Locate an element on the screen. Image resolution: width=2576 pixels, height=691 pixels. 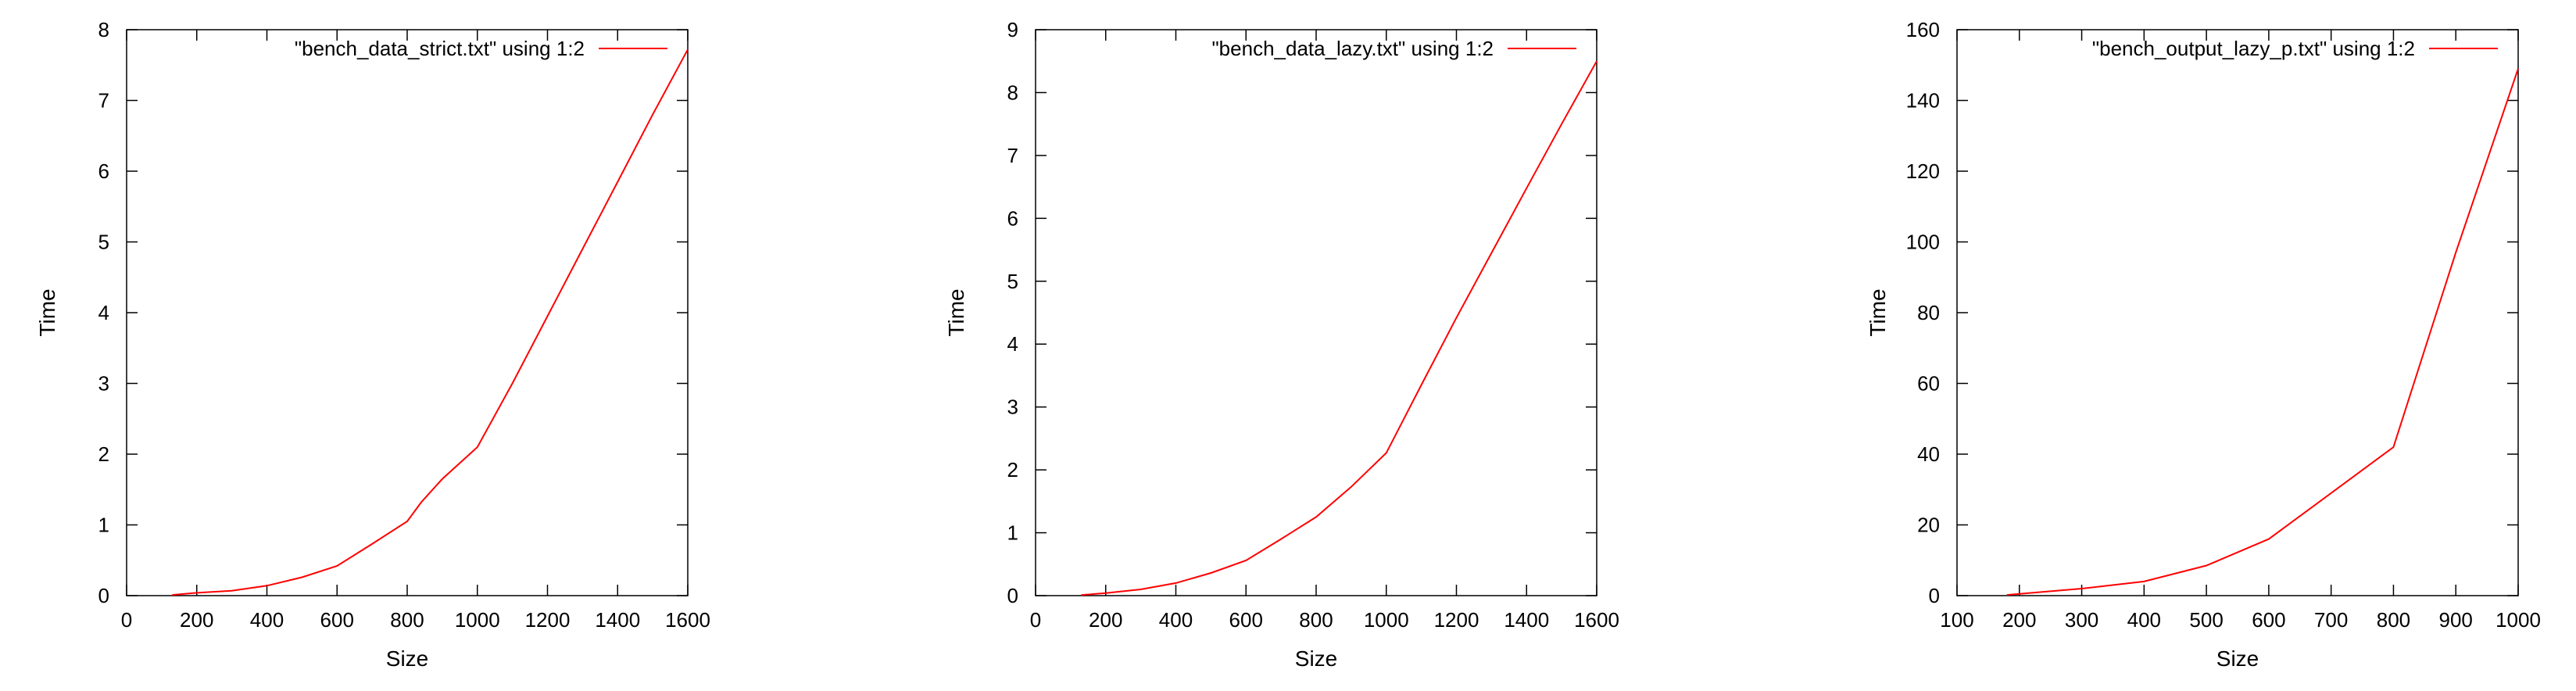
y-tick-label: 100 is located at coordinates (1923, 242).